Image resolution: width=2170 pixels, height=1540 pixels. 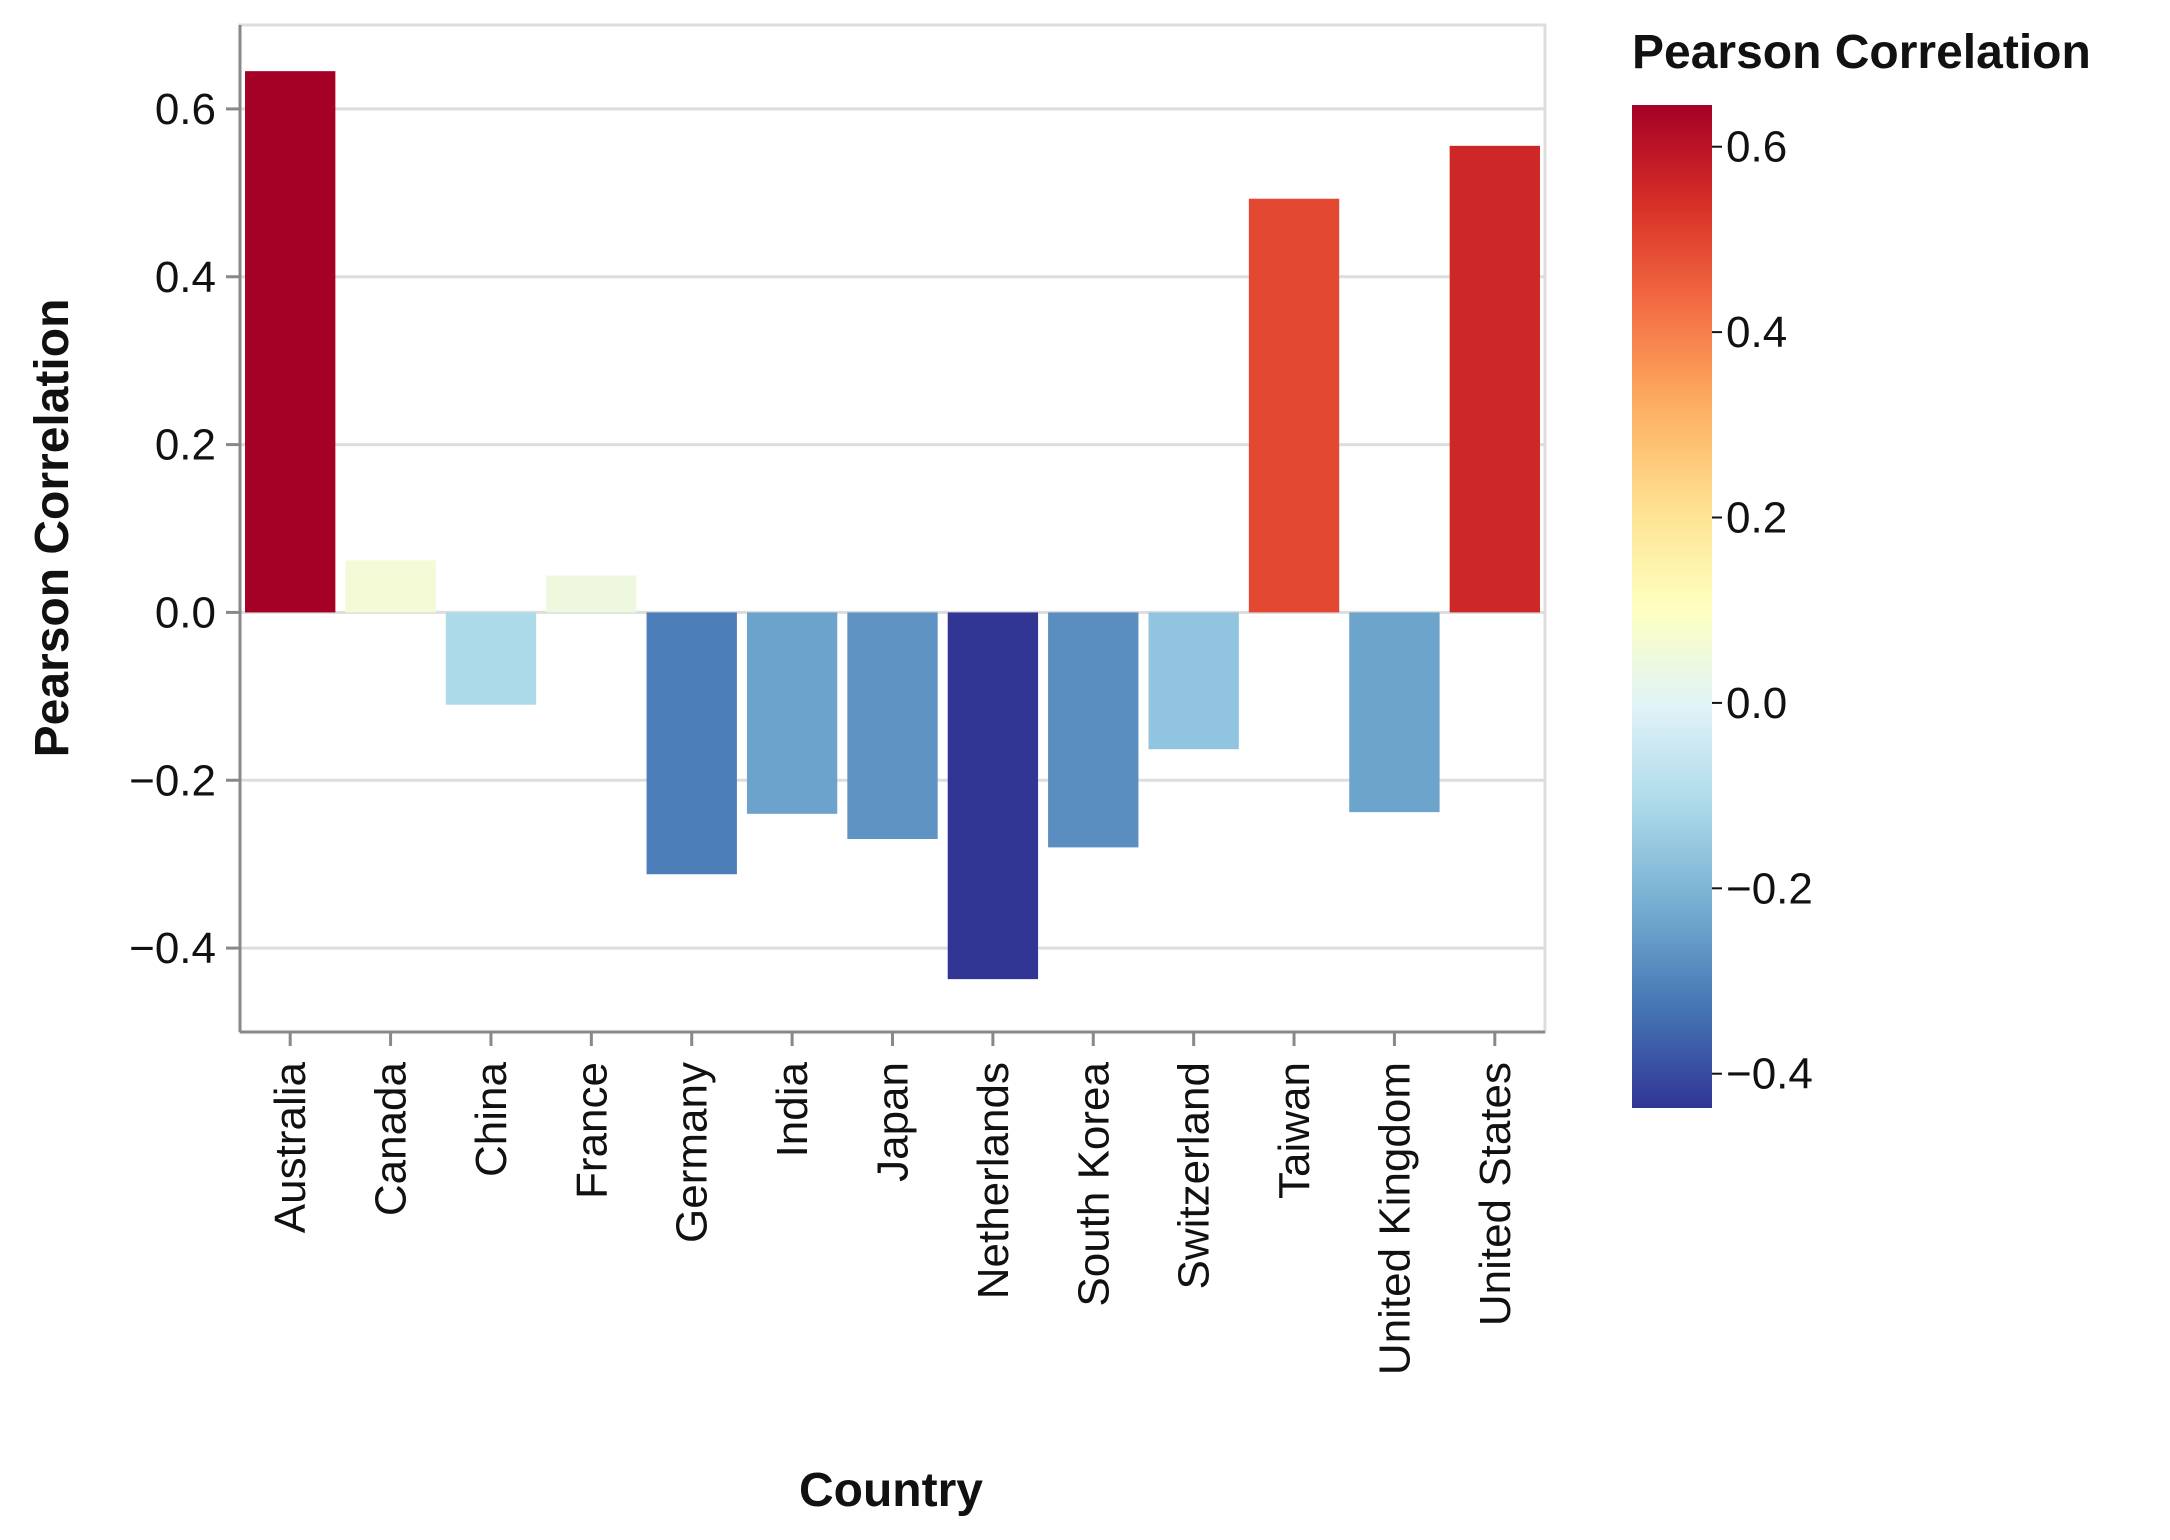 What do you see at coordinates (1495, 1194) in the screenshot?
I see `x-tick-label: United States` at bounding box center [1495, 1194].